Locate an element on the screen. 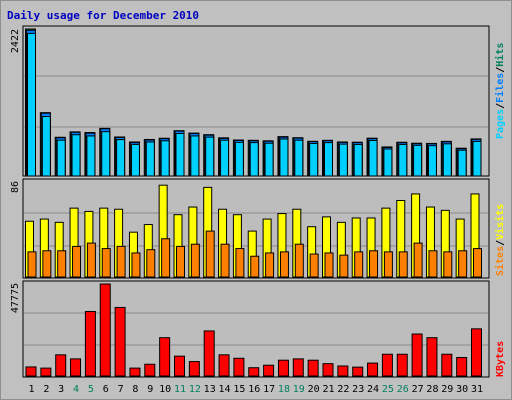 The width and height of the screenshot is (512, 400). x-tick-label: 7 is located at coordinates (121, 389).